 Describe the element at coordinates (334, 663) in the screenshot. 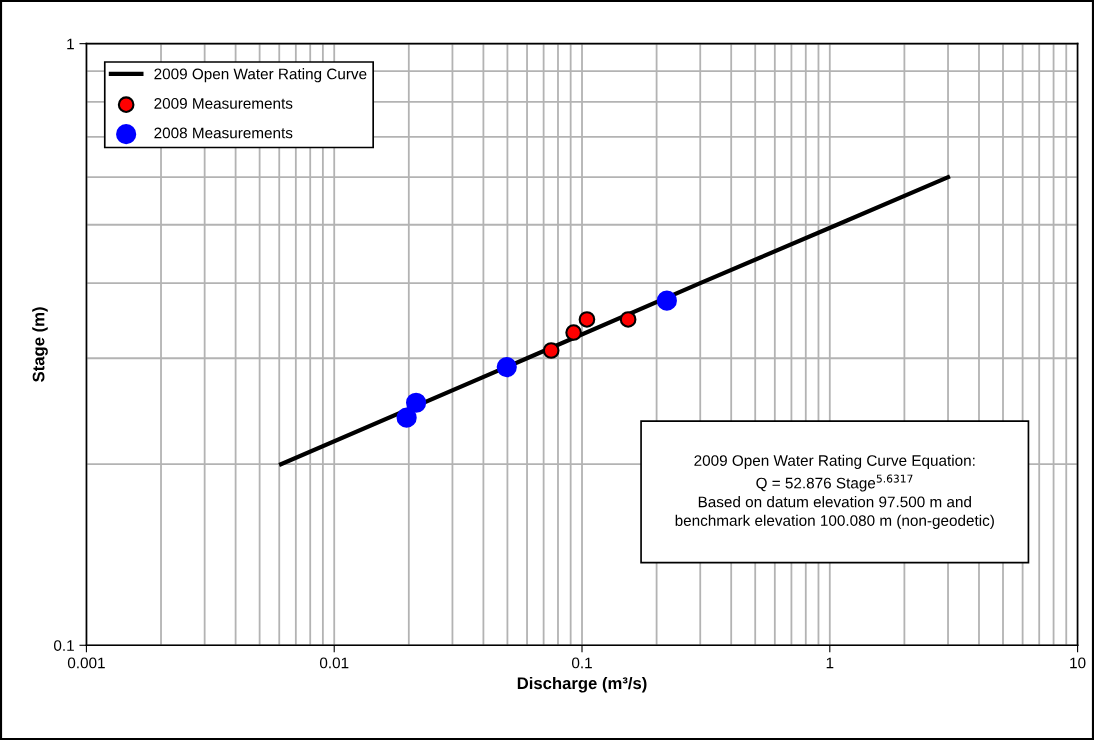

I see `x-tick-label: 0.01` at that location.